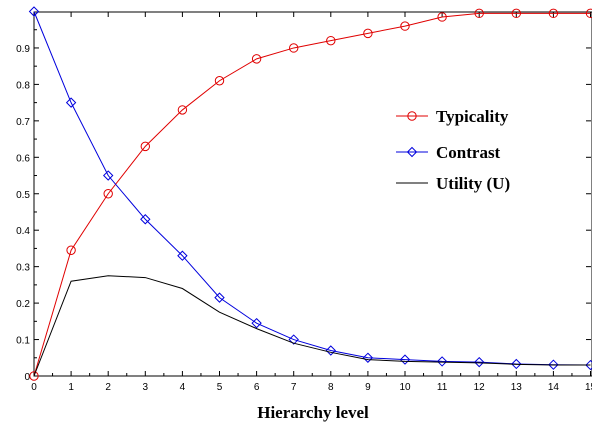 The image size is (592, 425). I want to click on y-tick-label: 0.5, so click(23, 195).